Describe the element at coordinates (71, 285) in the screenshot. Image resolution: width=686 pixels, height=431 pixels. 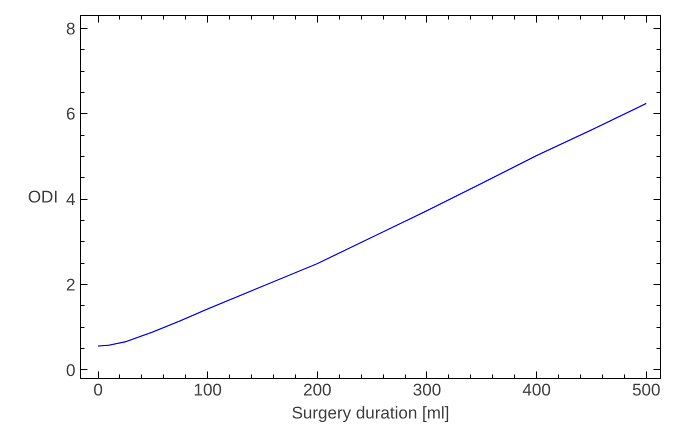
I see `y-tick-label: 2` at that location.